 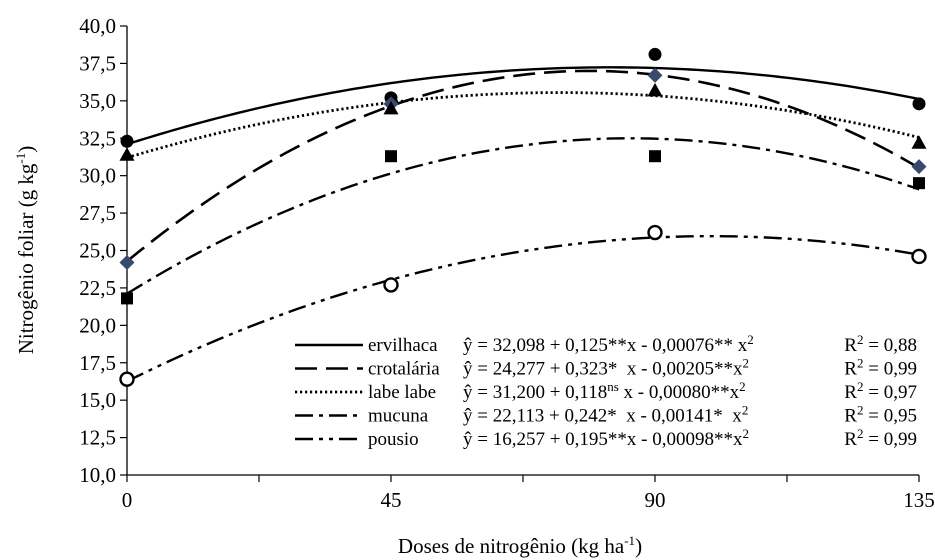 What do you see at coordinates (97, 138) in the screenshot?
I see `y-tick-label: 32,5` at bounding box center [97, 138].